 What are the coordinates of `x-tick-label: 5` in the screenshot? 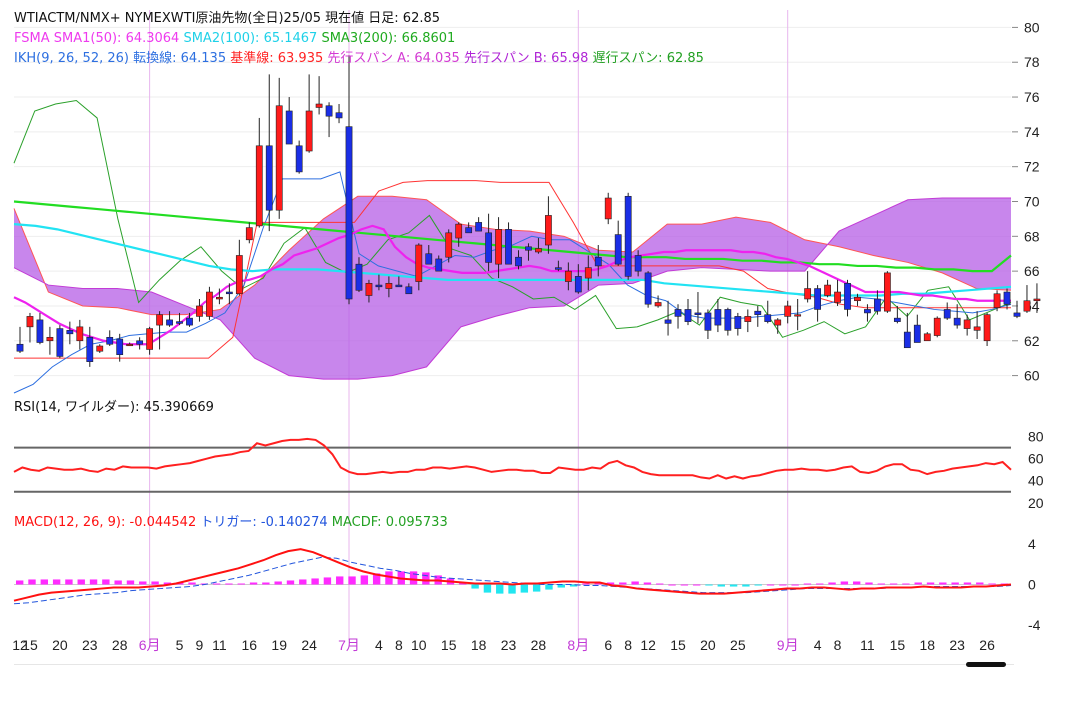 It's located at (180, 645).